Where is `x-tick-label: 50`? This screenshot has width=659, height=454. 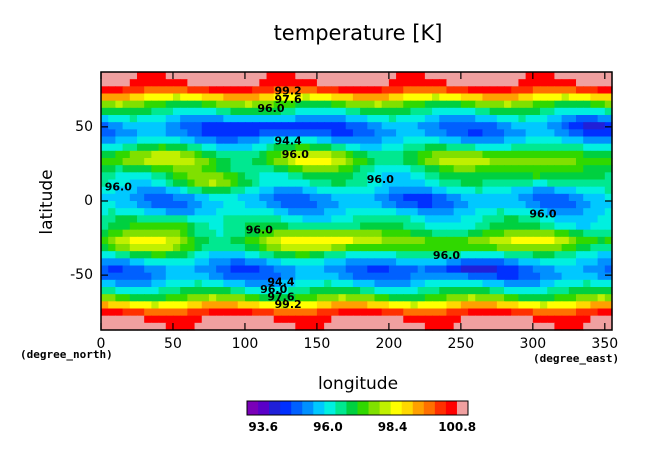
x-tick-label: 50 is located at coordinates (173, 344).